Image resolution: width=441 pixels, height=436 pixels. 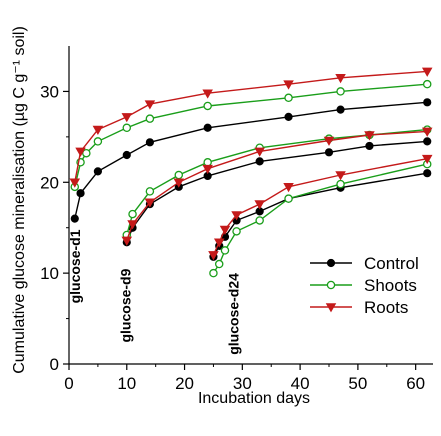 I want to click on y-tick-label: 20, so click(x=49, y=182).